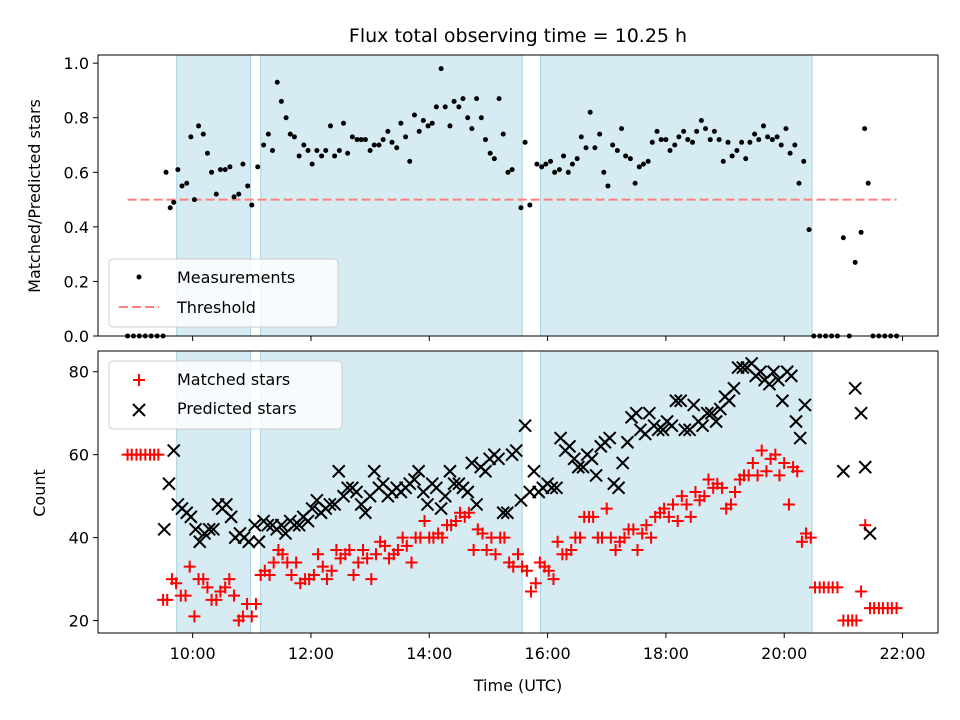  Describe the element at coordinates (225, 395) in the screenshot. I see `bottom-legend: Matched stars Predicted stars` at that location.